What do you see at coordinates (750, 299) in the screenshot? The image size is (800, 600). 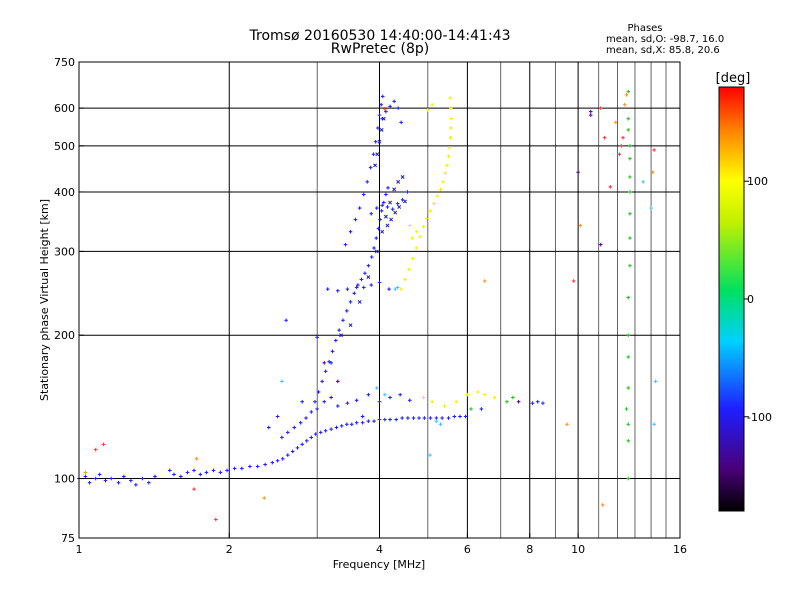 I see `colorbar-tick-label: 0` at bounding box center [750, 299].